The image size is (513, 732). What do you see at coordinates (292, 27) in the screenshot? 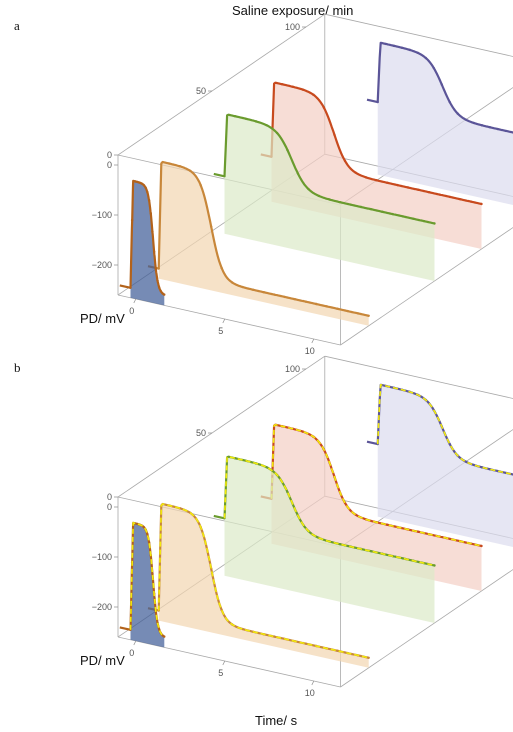
I see `z-tick-label: 100` at bounding box center [292, 27].